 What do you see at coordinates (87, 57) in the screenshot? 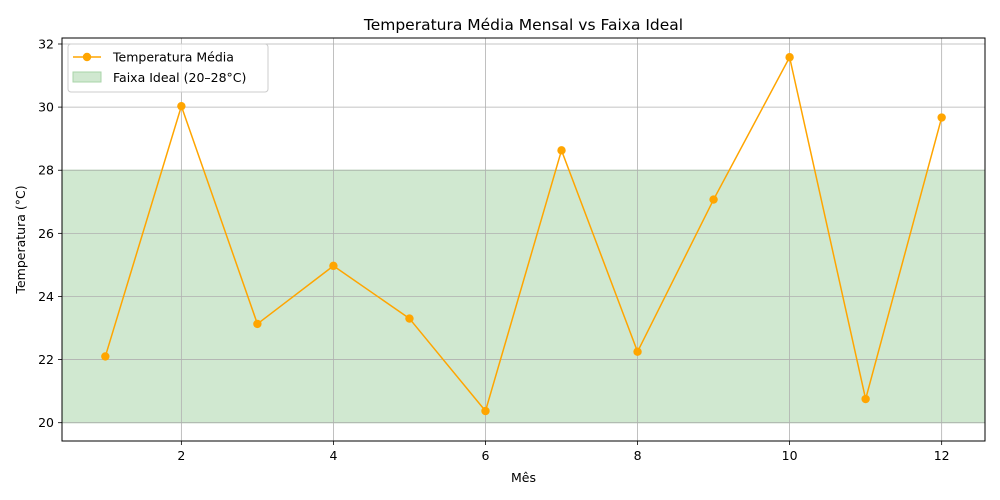
I see `legend-marker-swatch` at bounding box center [87, 57].